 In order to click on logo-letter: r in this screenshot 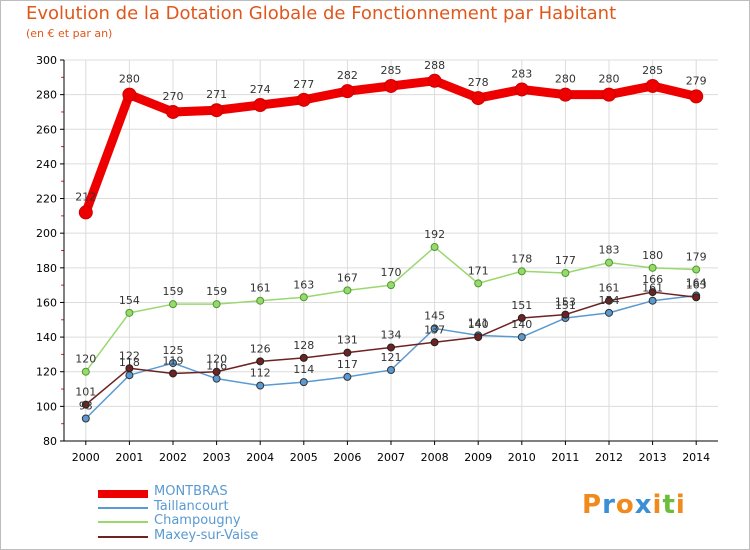, I will do `click(609, 505)`.